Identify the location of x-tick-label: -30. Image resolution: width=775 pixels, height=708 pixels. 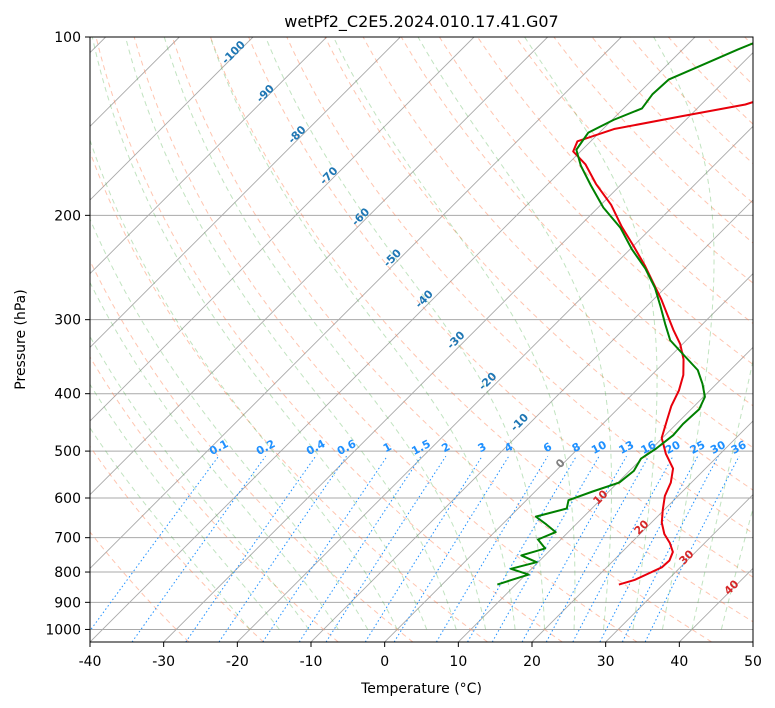
(163, 662).